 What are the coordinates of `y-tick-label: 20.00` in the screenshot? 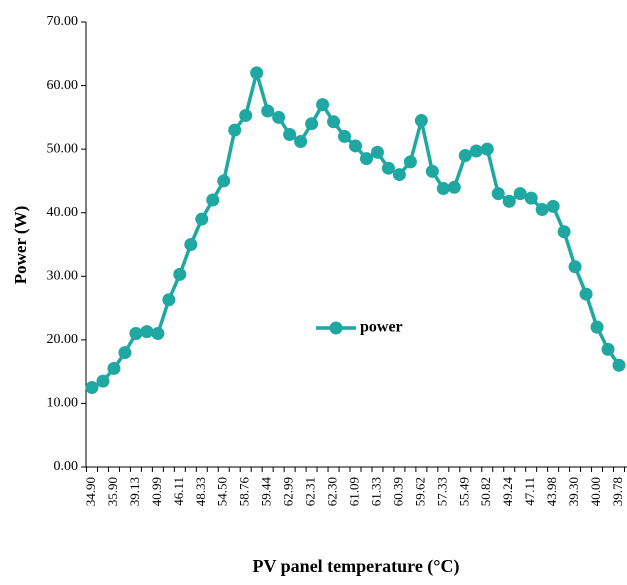 It's located at (63, 339).